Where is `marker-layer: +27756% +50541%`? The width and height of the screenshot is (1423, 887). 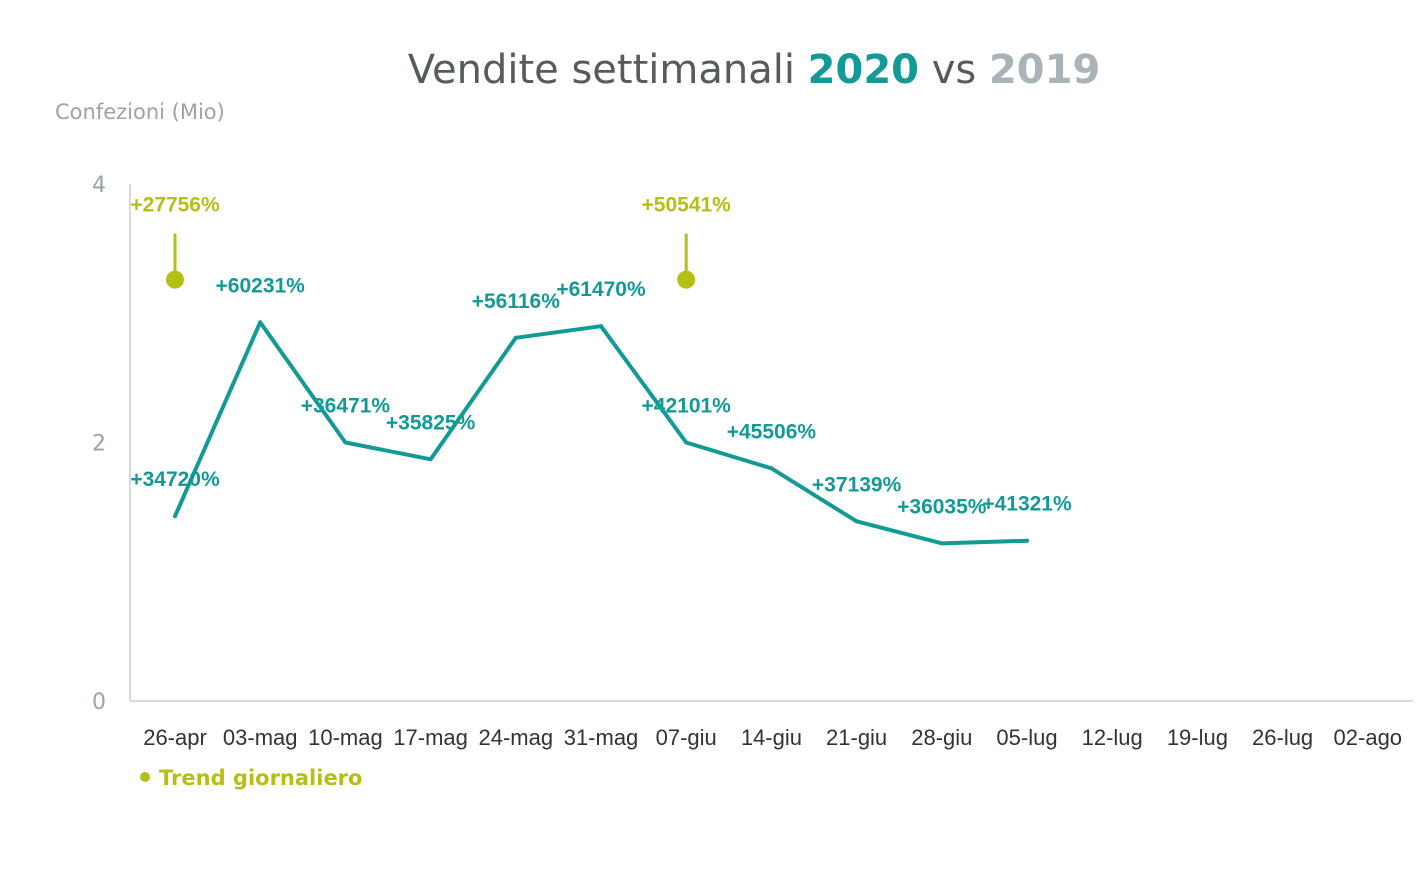 marker-layer: +27756% +50541% is located at coordinates (430, 241).